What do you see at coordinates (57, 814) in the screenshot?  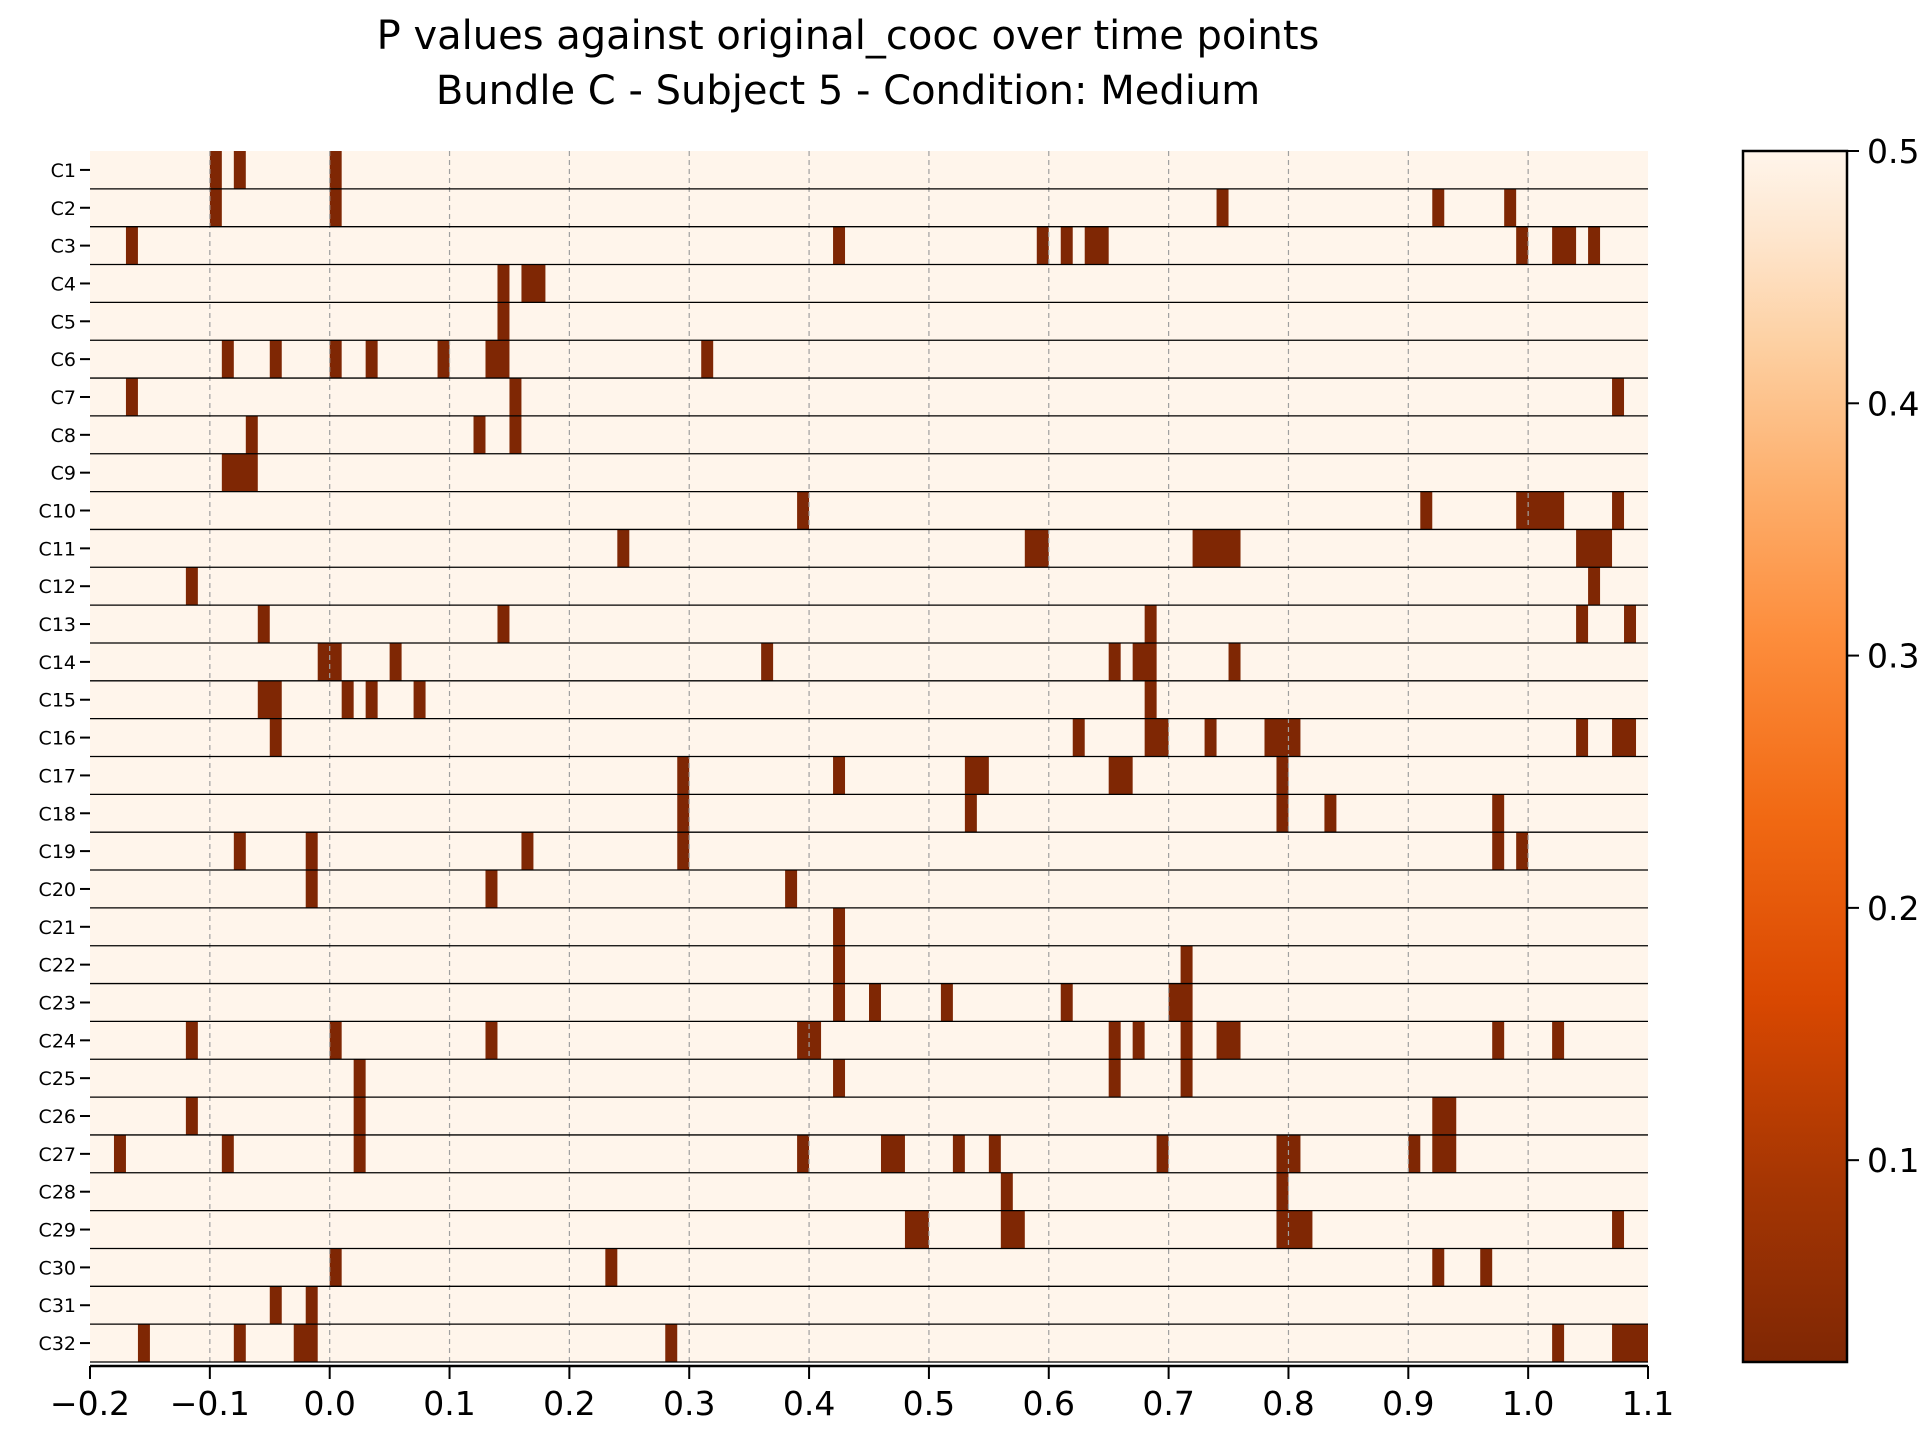 I see `row-label-c18: C18` at bounding box center [57, 814].